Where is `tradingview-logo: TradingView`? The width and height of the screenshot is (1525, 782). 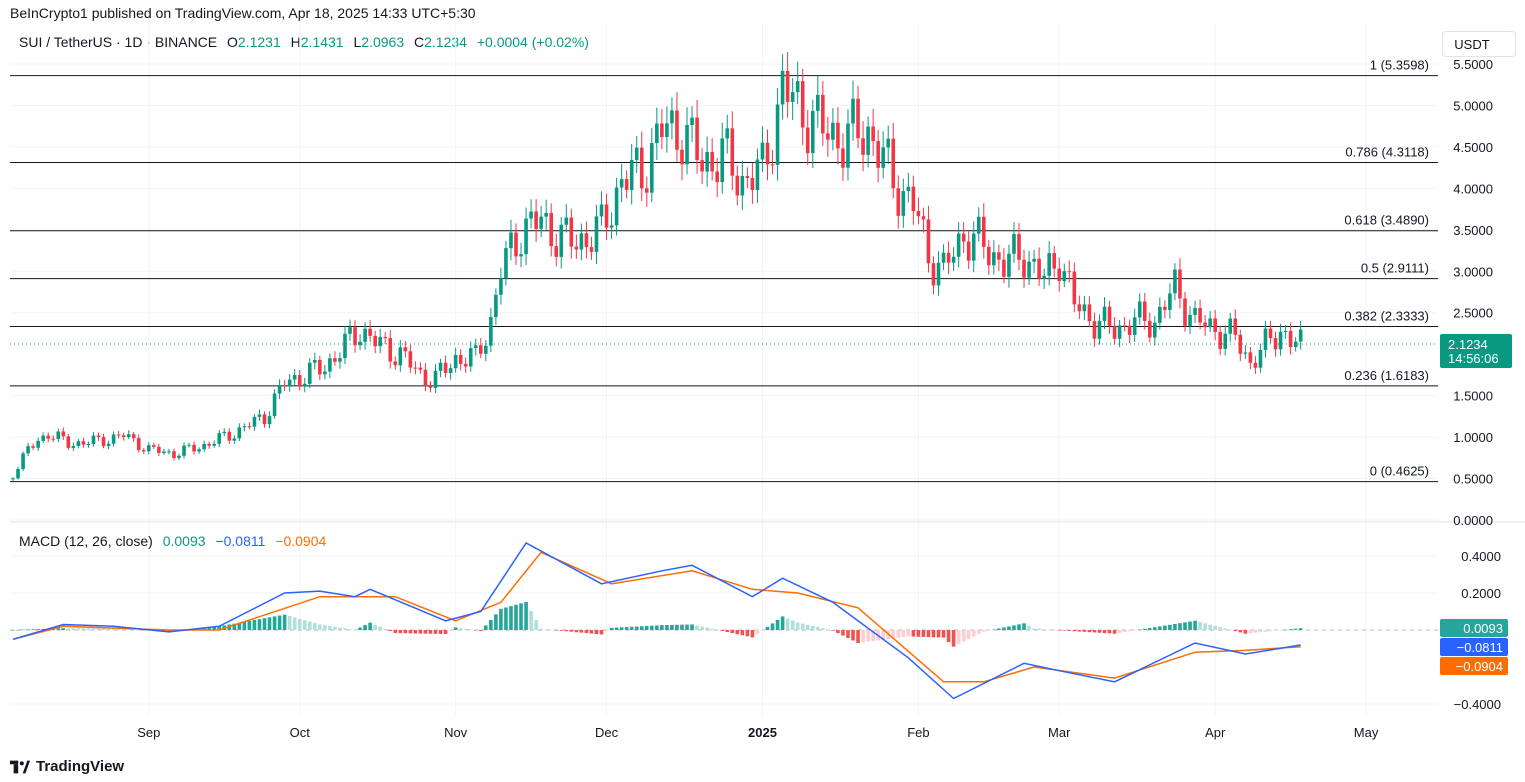 tradingview-logo: TradingView is located at coordinates (67, 766).